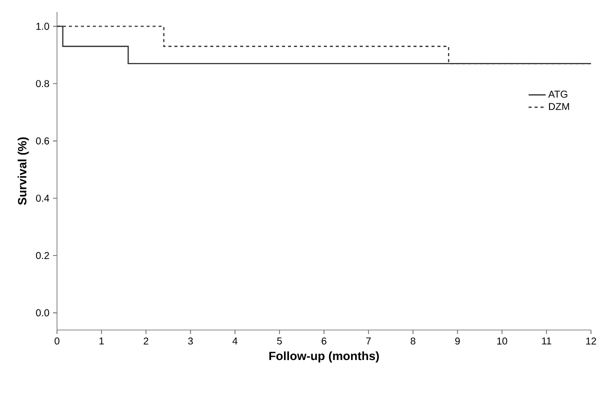  What do you see at coordinates (413, 341) in the screenshot?
I see `x-tick-label: 8` at bounding box center [413, 341].